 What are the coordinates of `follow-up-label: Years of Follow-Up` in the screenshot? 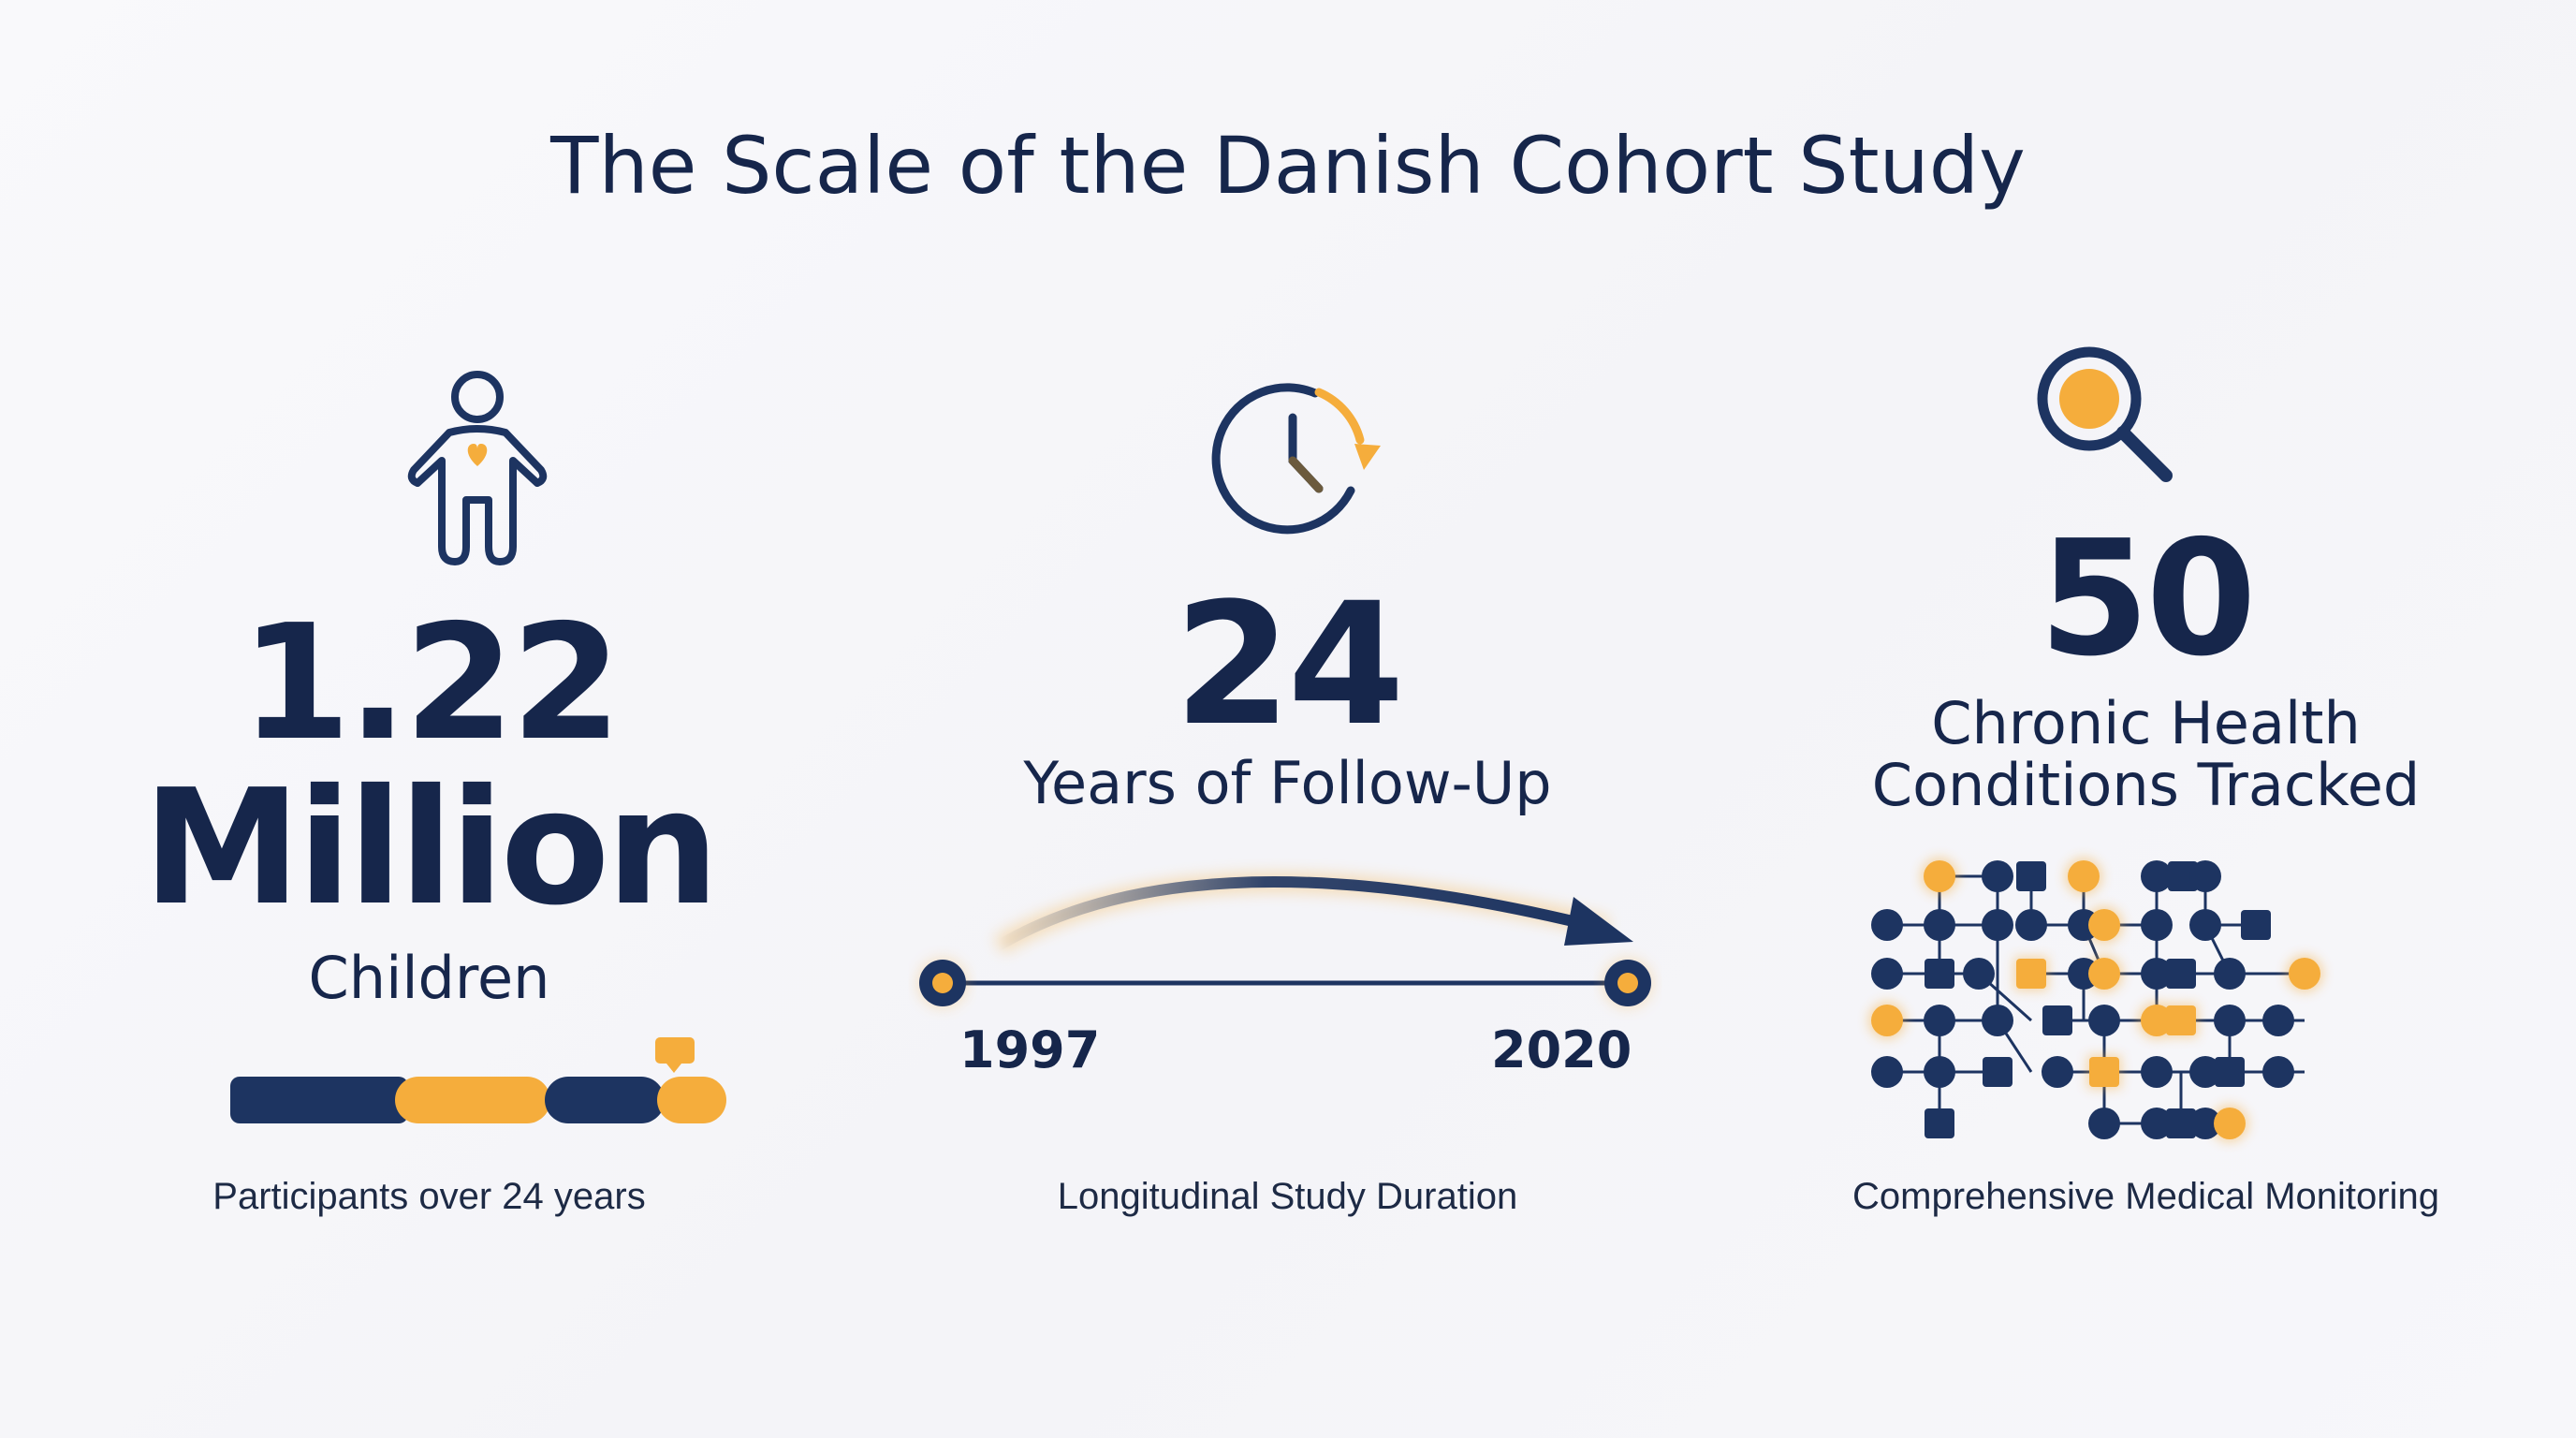 It's located at (1287, 783).